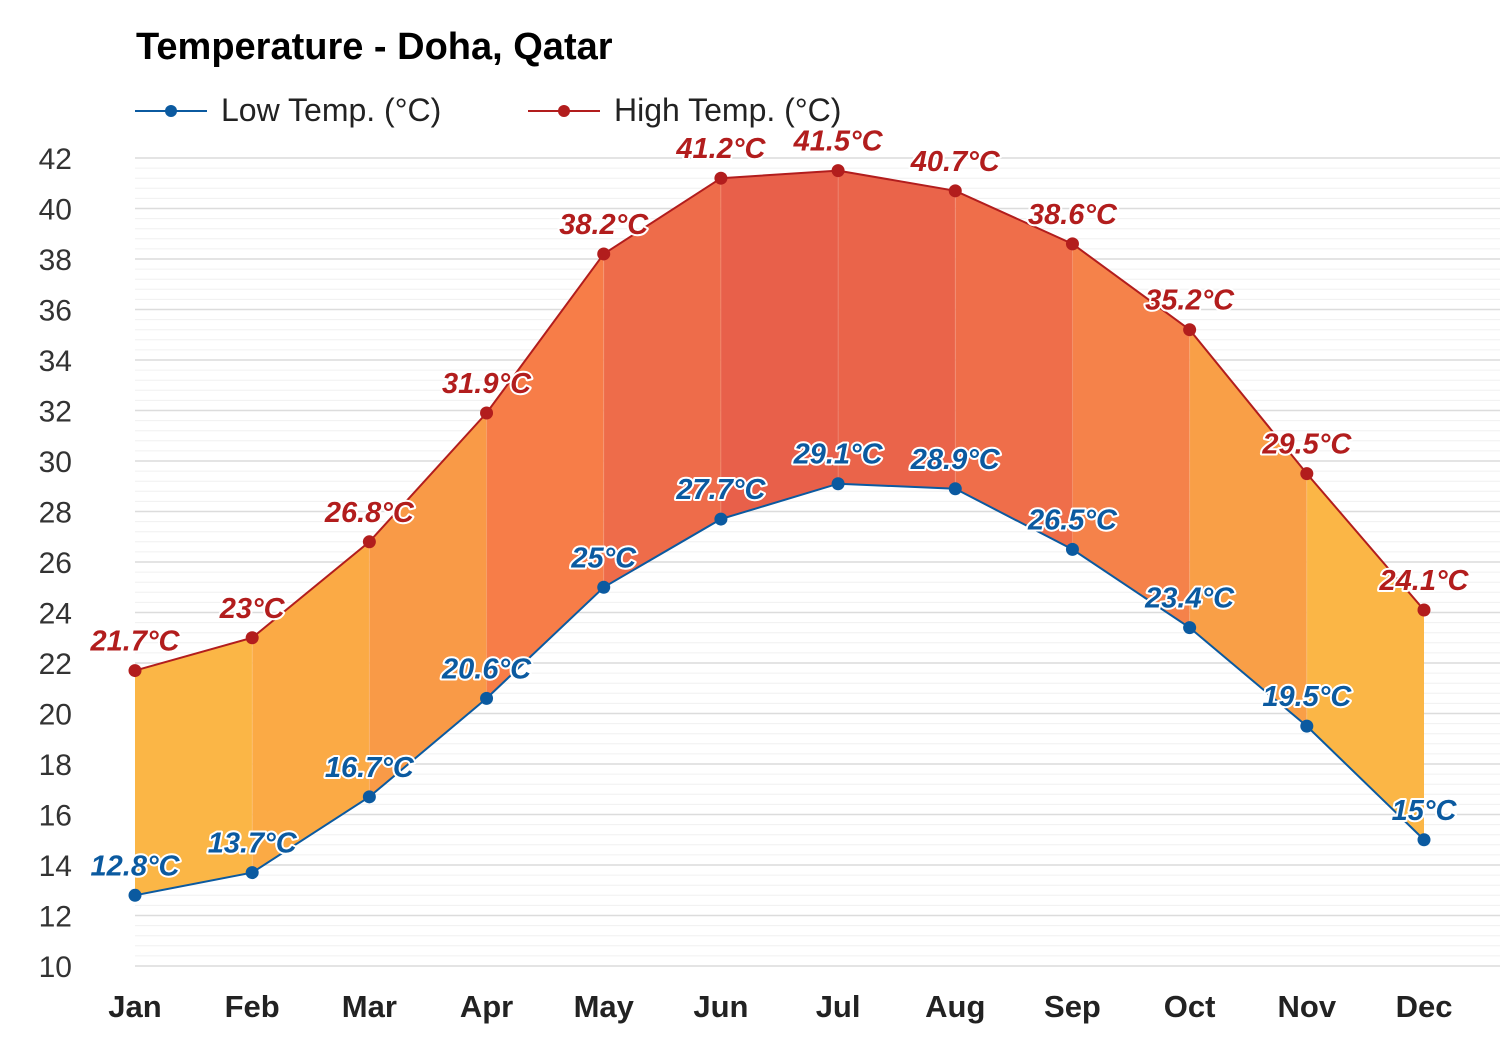  What do you see at coordinates (55, 917) in the screenshot?
I see `y-tick-label: 12` at bounding box center [55, 917].